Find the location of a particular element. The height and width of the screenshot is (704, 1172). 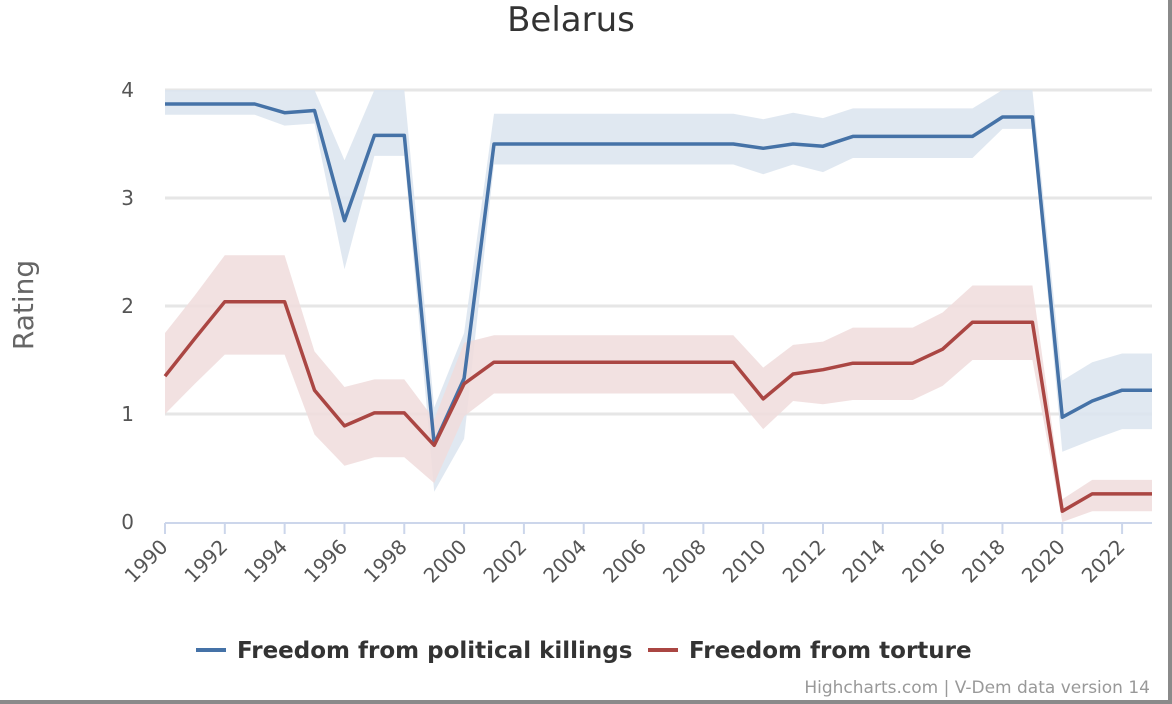

y-tick-label: 0 is located at coordinates (127, 522).